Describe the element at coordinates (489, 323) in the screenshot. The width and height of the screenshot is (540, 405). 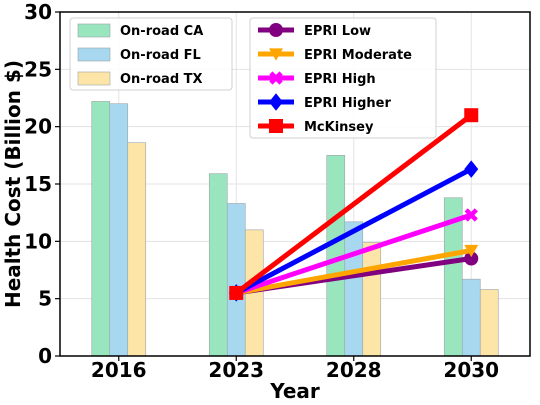
I see `bar-on-road-tx-2030` at that location.